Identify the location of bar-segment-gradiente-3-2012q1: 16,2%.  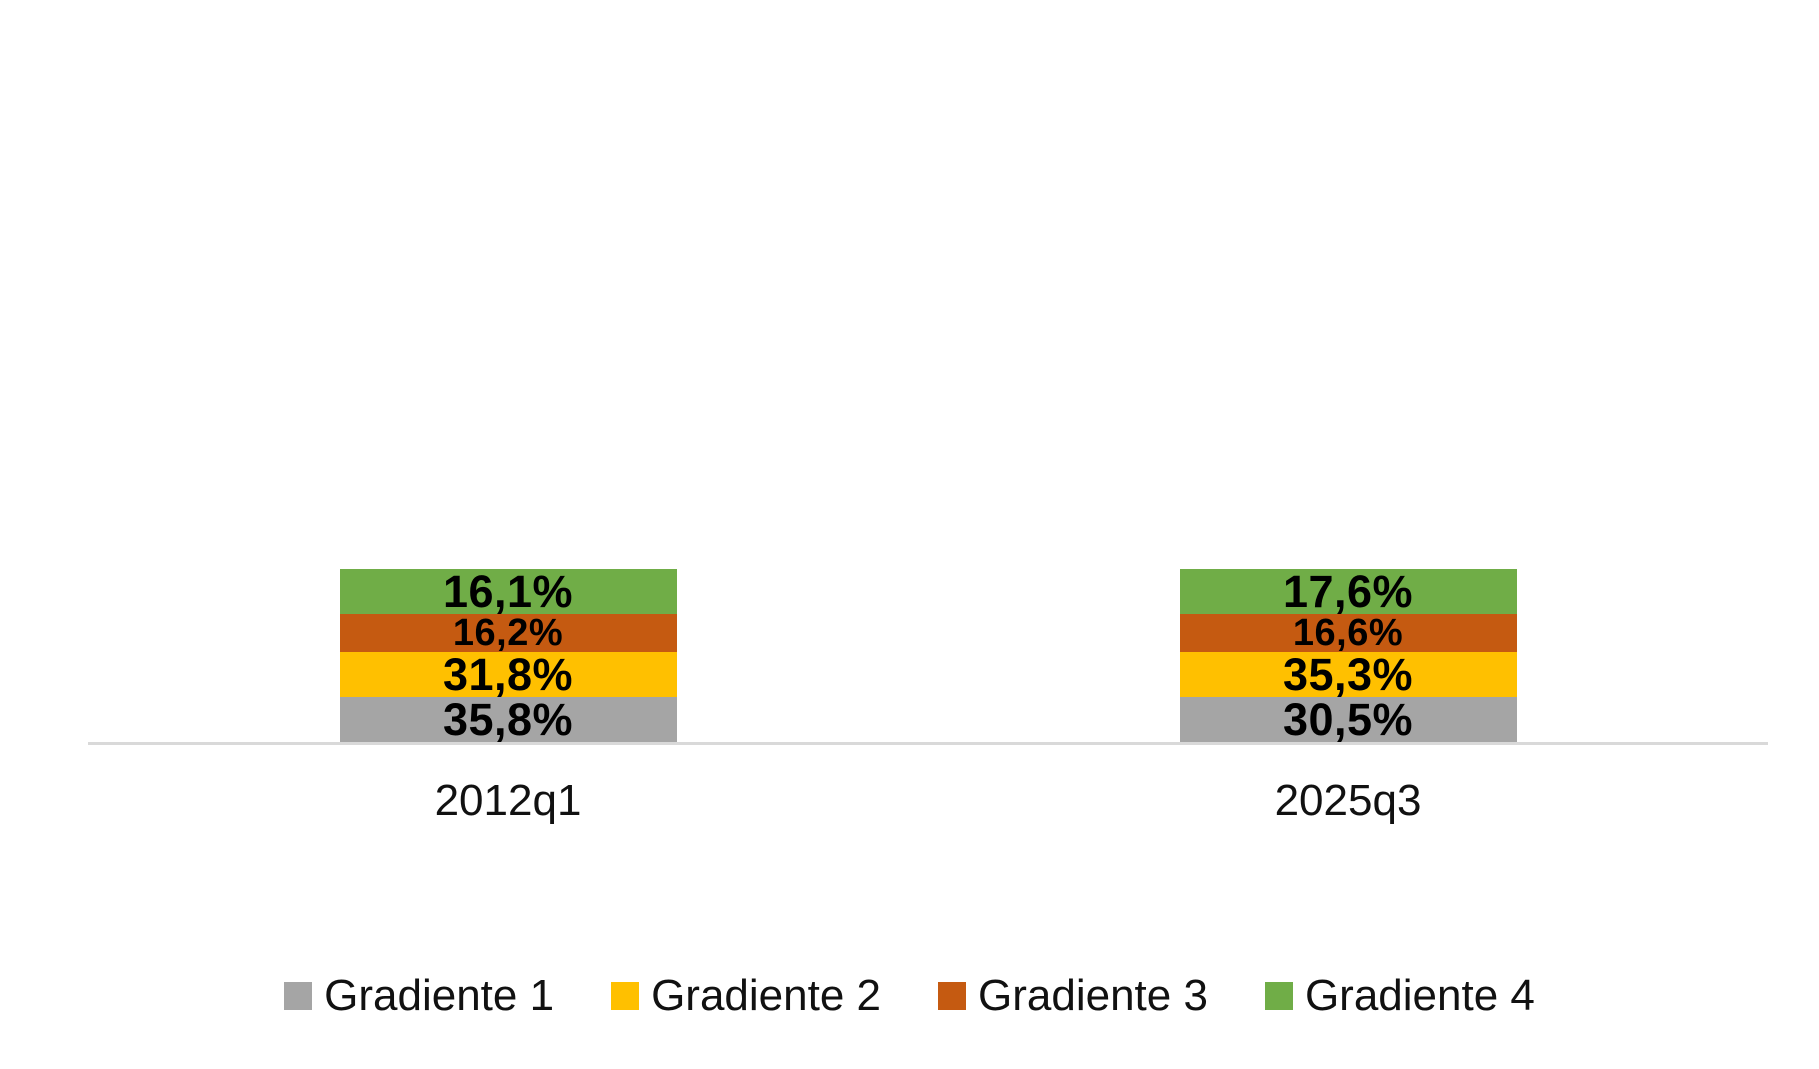
(508, 633).